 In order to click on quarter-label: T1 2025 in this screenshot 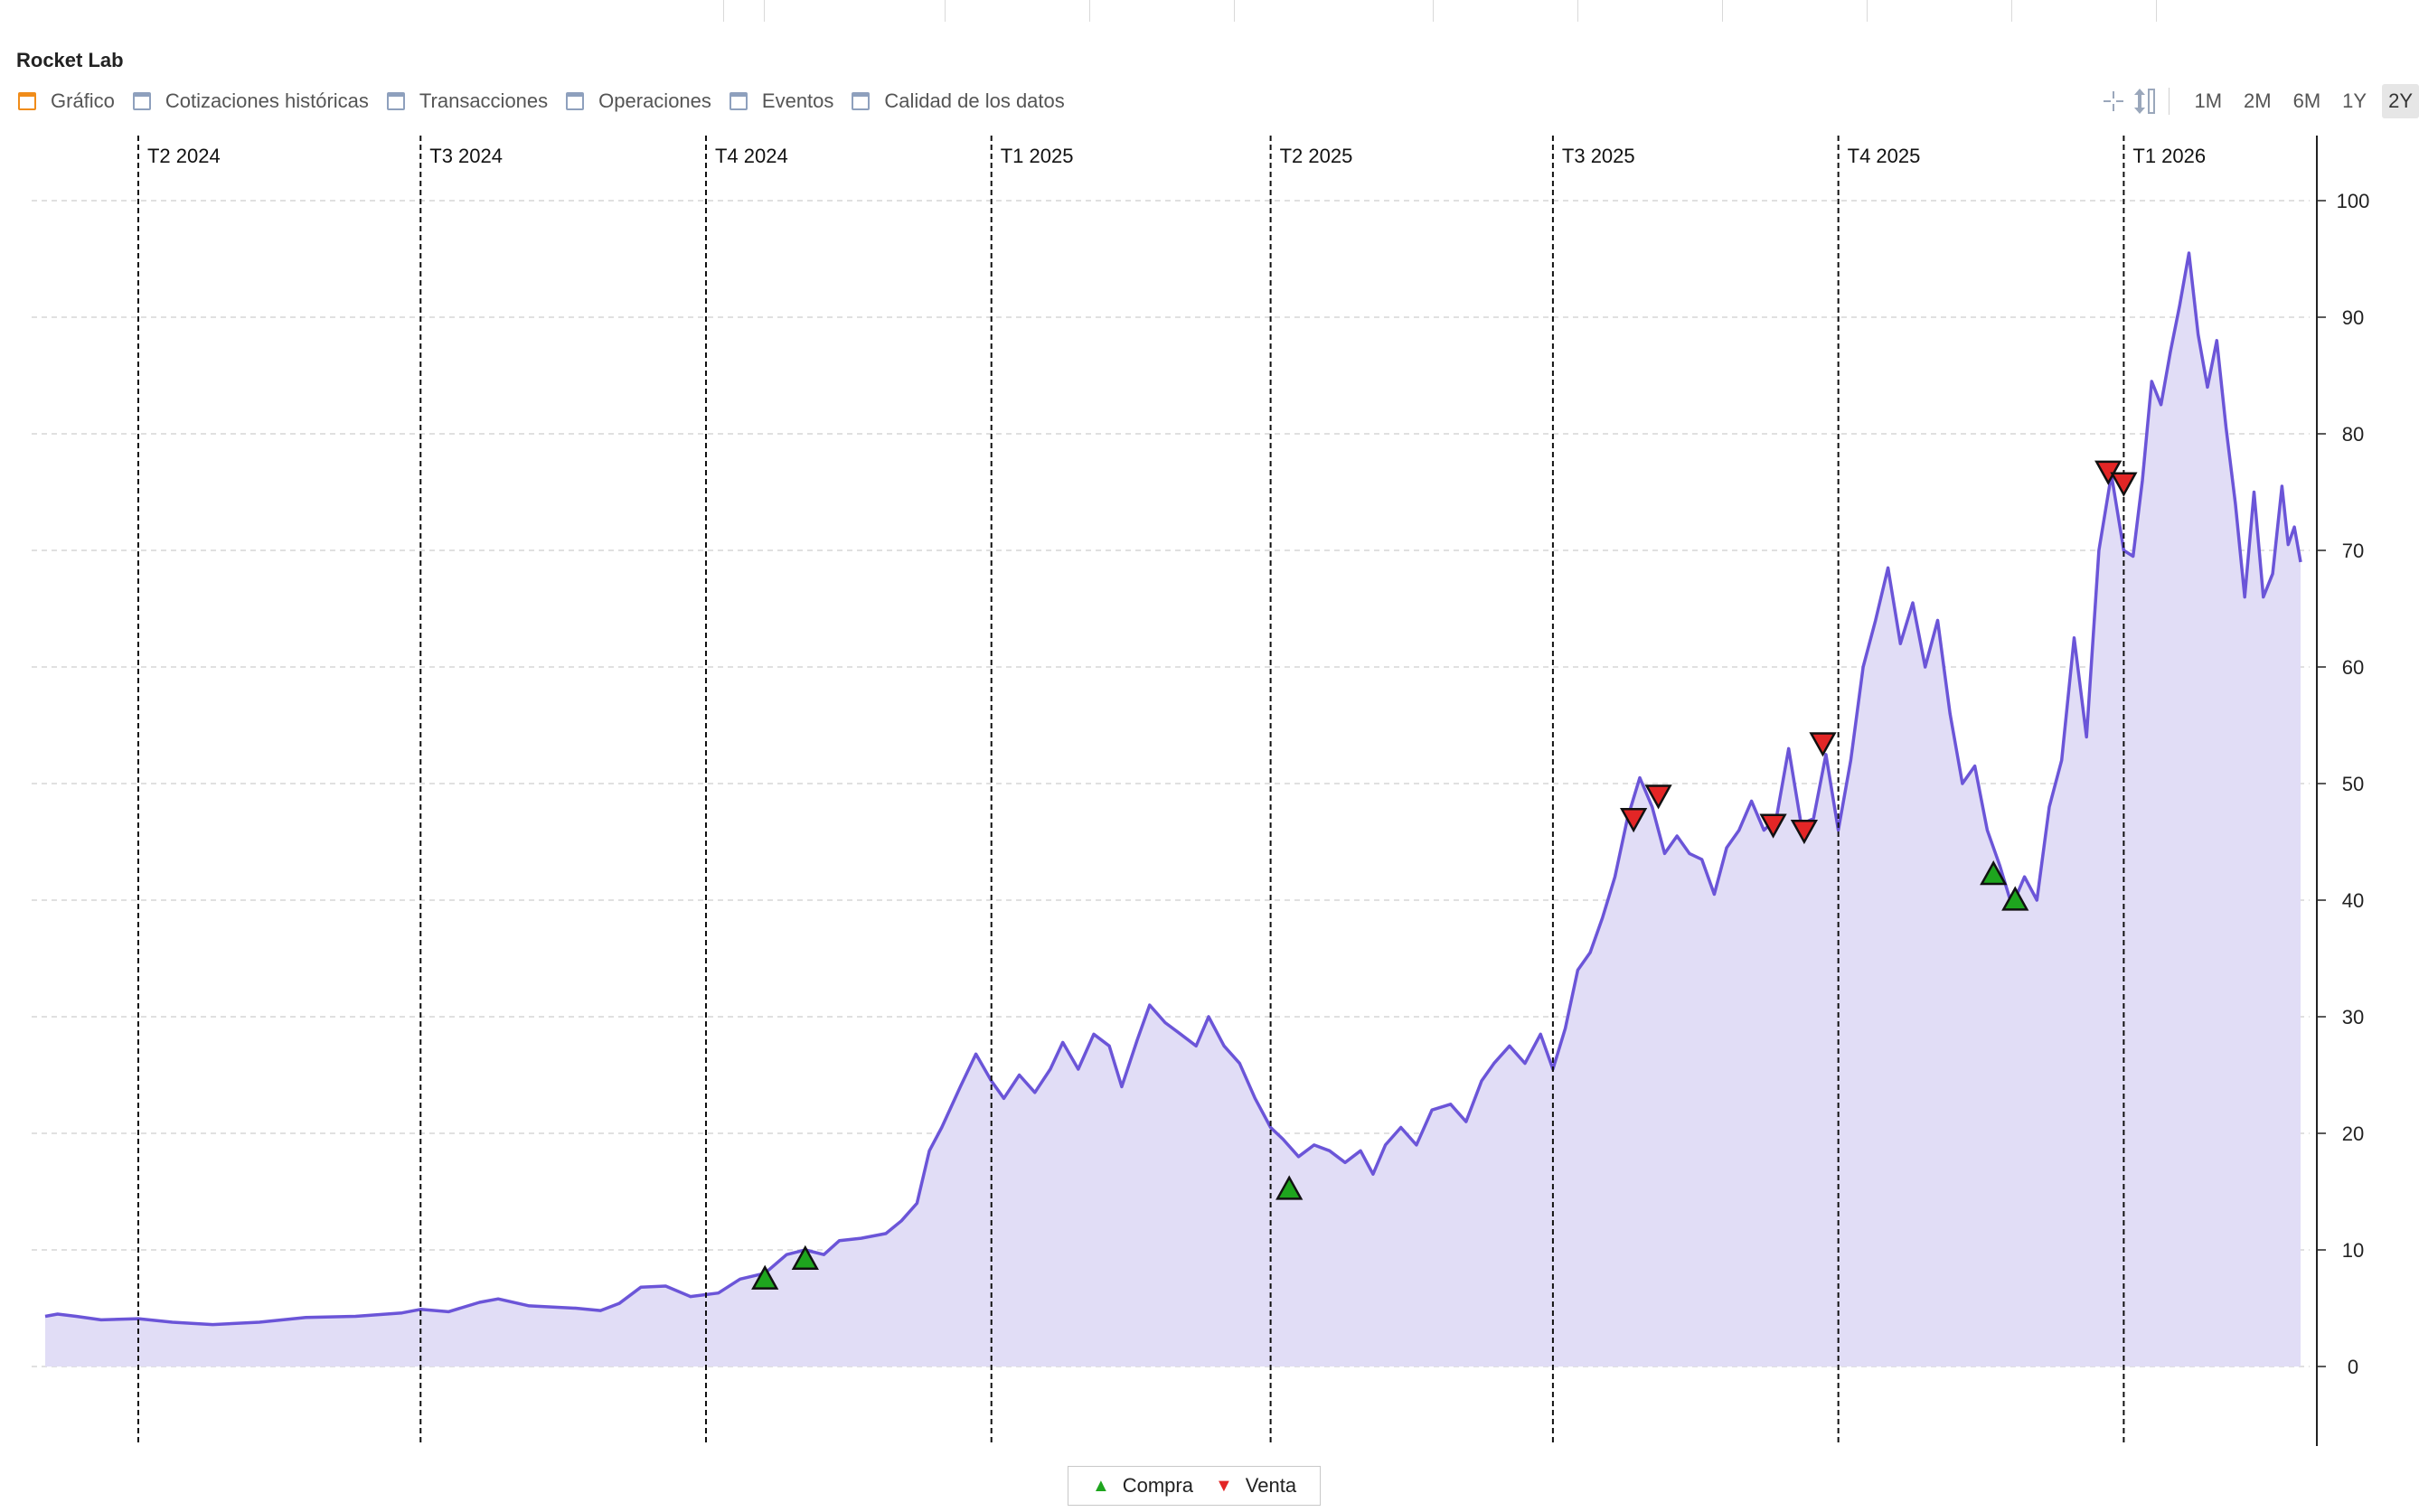, I will do `click(1037, 156)`.